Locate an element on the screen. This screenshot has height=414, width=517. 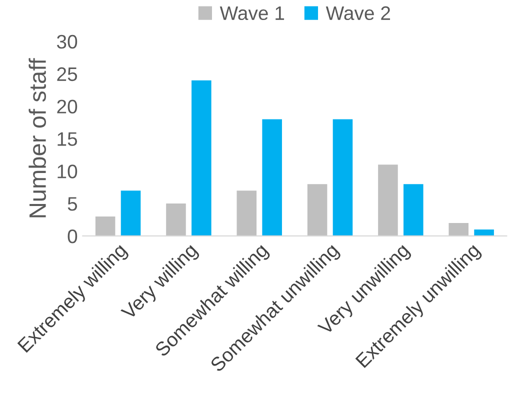
y-tick-label: 0 is located at coordinates (73, 236).